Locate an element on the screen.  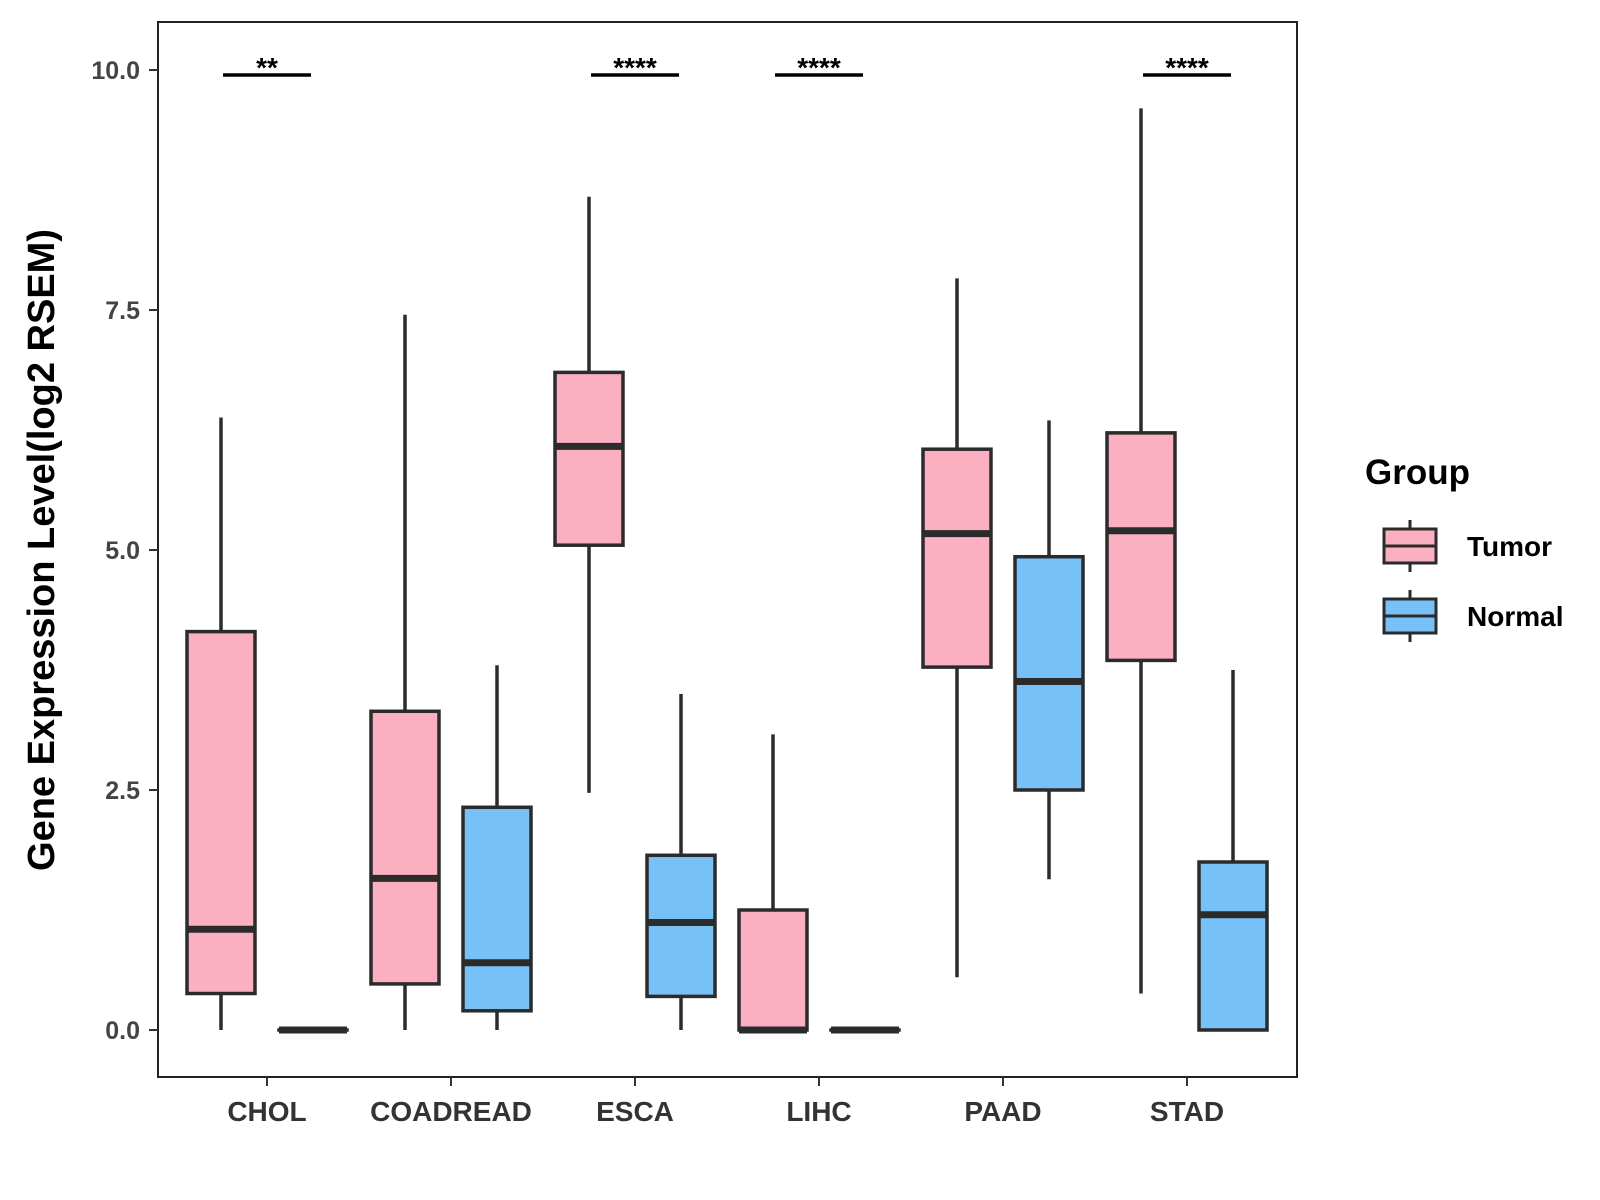
box-normal-esca is located at coordinates (681, 862).